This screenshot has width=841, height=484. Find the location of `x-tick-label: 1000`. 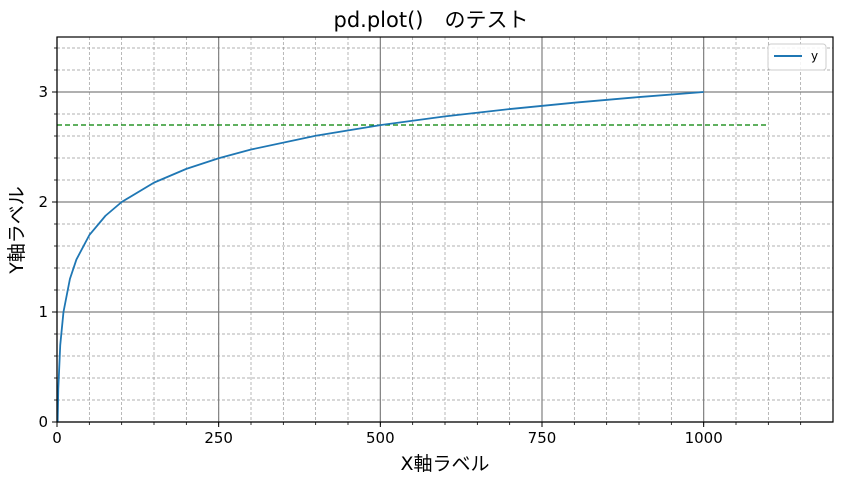

x-tick-label: 1000 is located at coordinates (704, 438).